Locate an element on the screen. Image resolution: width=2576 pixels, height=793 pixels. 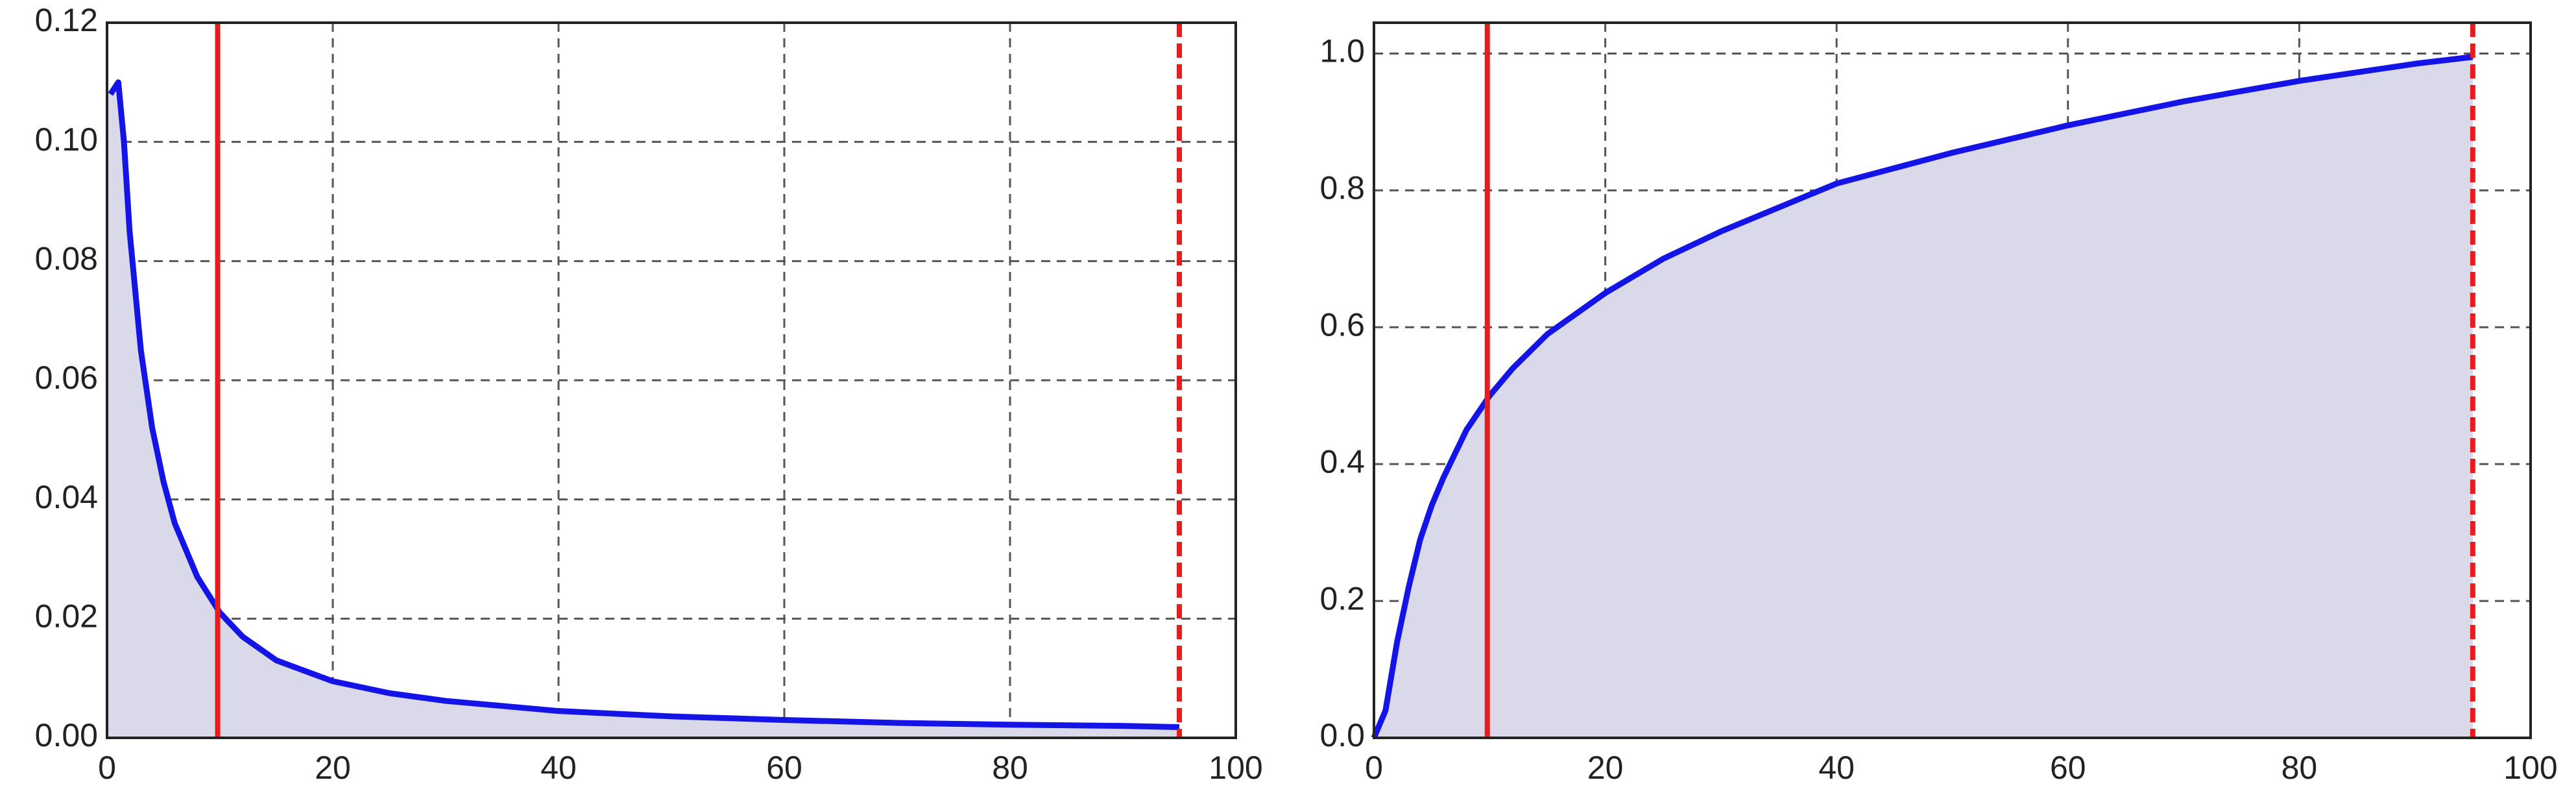
y-tick-label: 0.10 is located at coordinates (66, 139).